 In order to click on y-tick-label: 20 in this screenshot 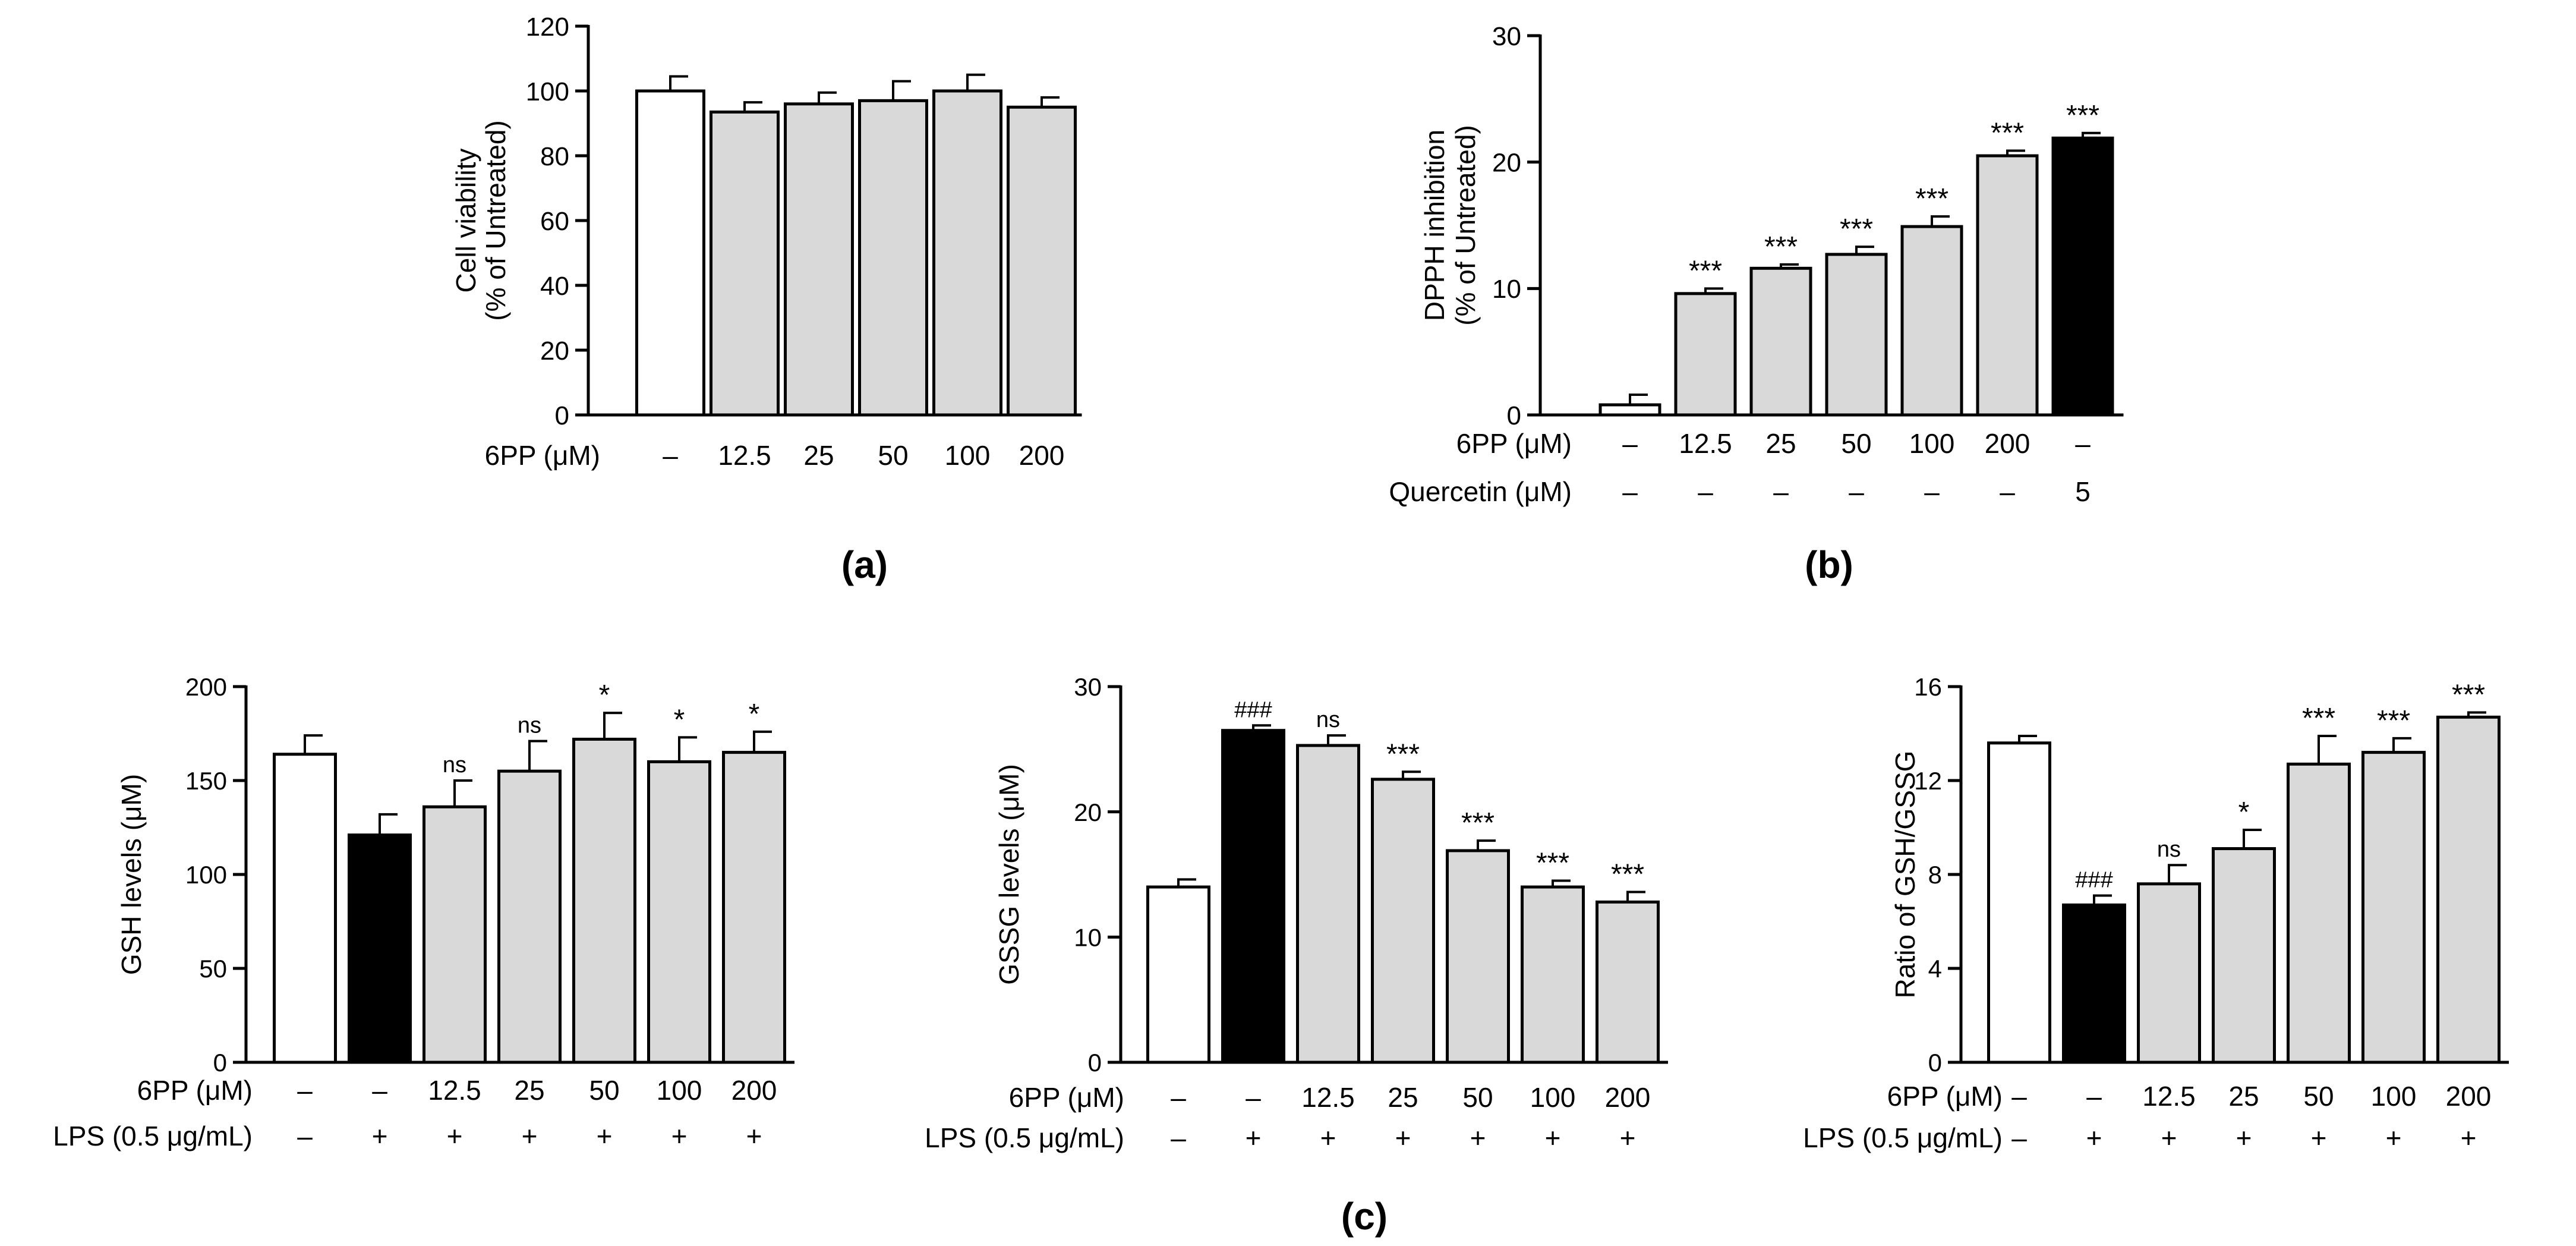, I will do `click(1088, 812)`.